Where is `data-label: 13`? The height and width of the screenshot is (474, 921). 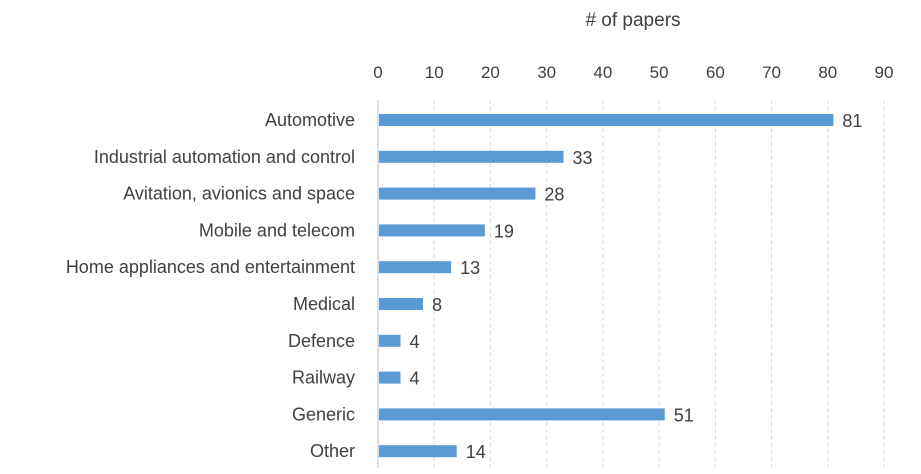
data-label: 13 is located at coordinates (470, 268).